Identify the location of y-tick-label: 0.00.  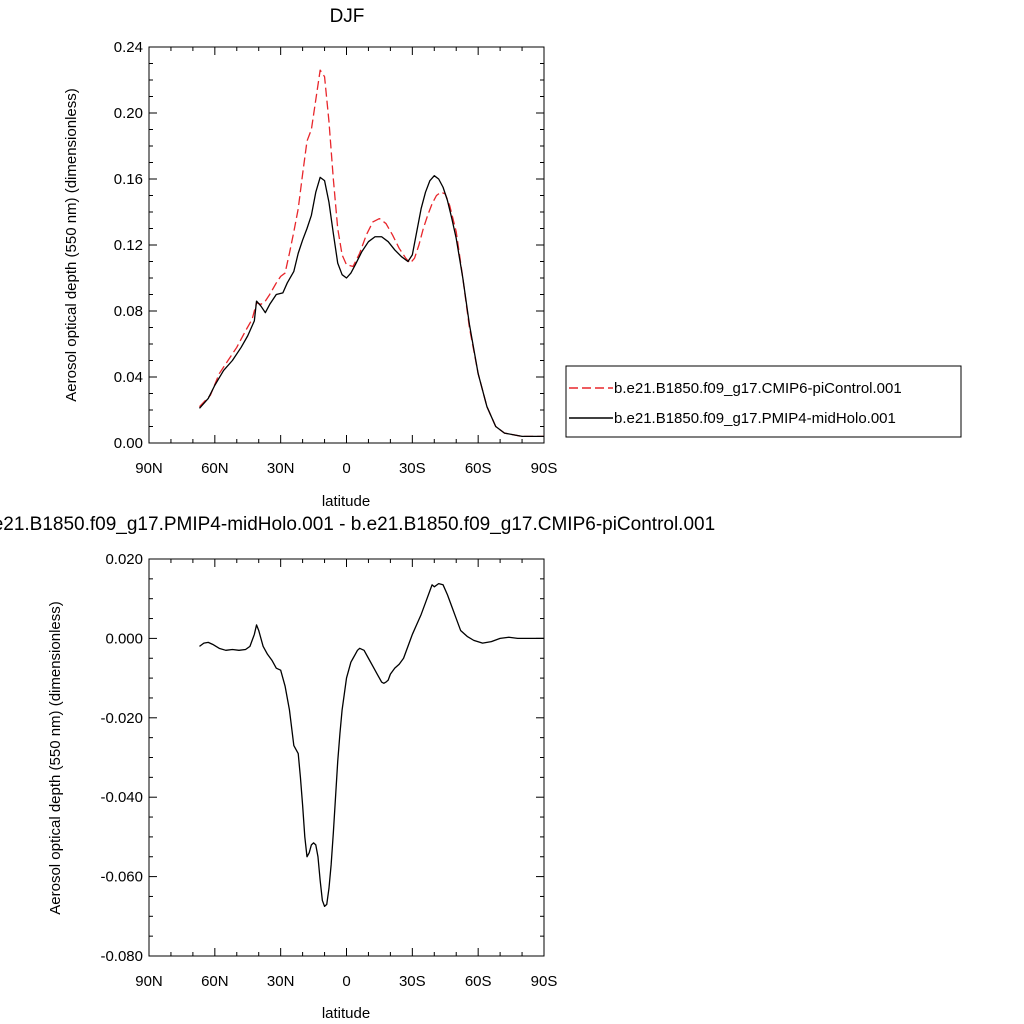
(128, 443).